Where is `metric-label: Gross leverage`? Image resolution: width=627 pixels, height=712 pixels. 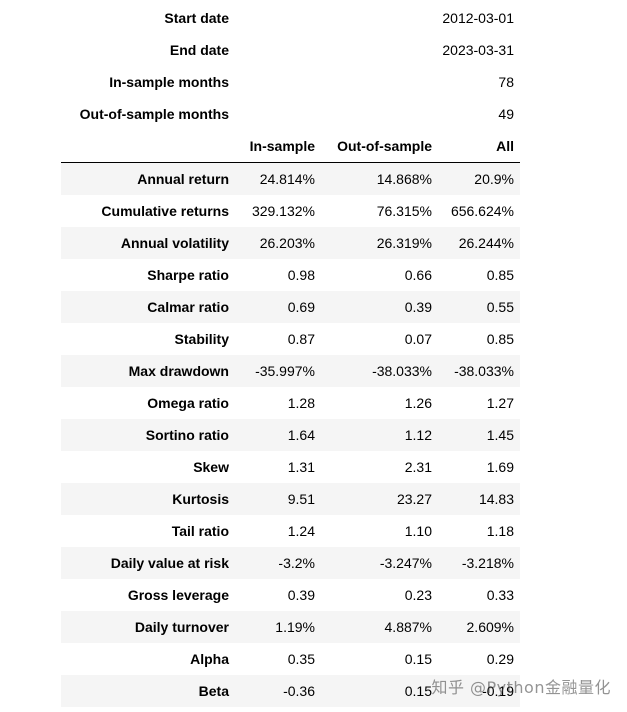 metric-label: Gross leverage is located at coordinates (178, 595).